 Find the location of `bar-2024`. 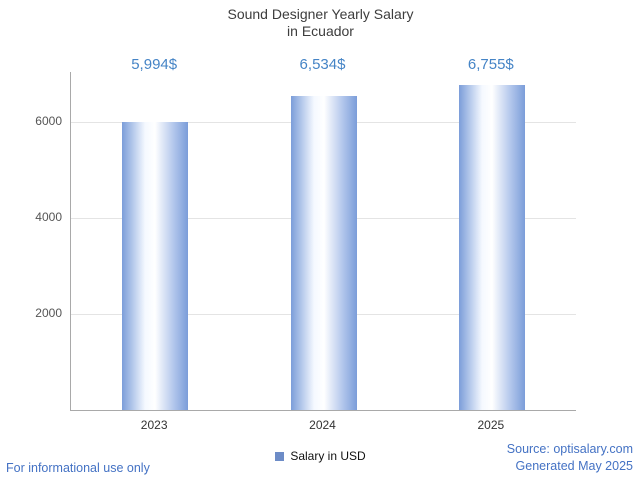

bar-2024 is located at coordinates (323, 252).